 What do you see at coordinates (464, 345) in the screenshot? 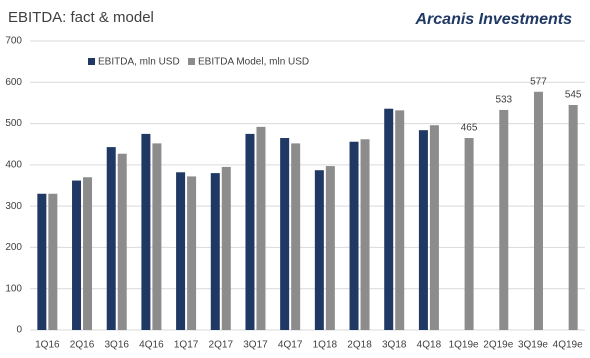
I see `x-tick-label: 1Q19e` at bounding box center [464, 345].